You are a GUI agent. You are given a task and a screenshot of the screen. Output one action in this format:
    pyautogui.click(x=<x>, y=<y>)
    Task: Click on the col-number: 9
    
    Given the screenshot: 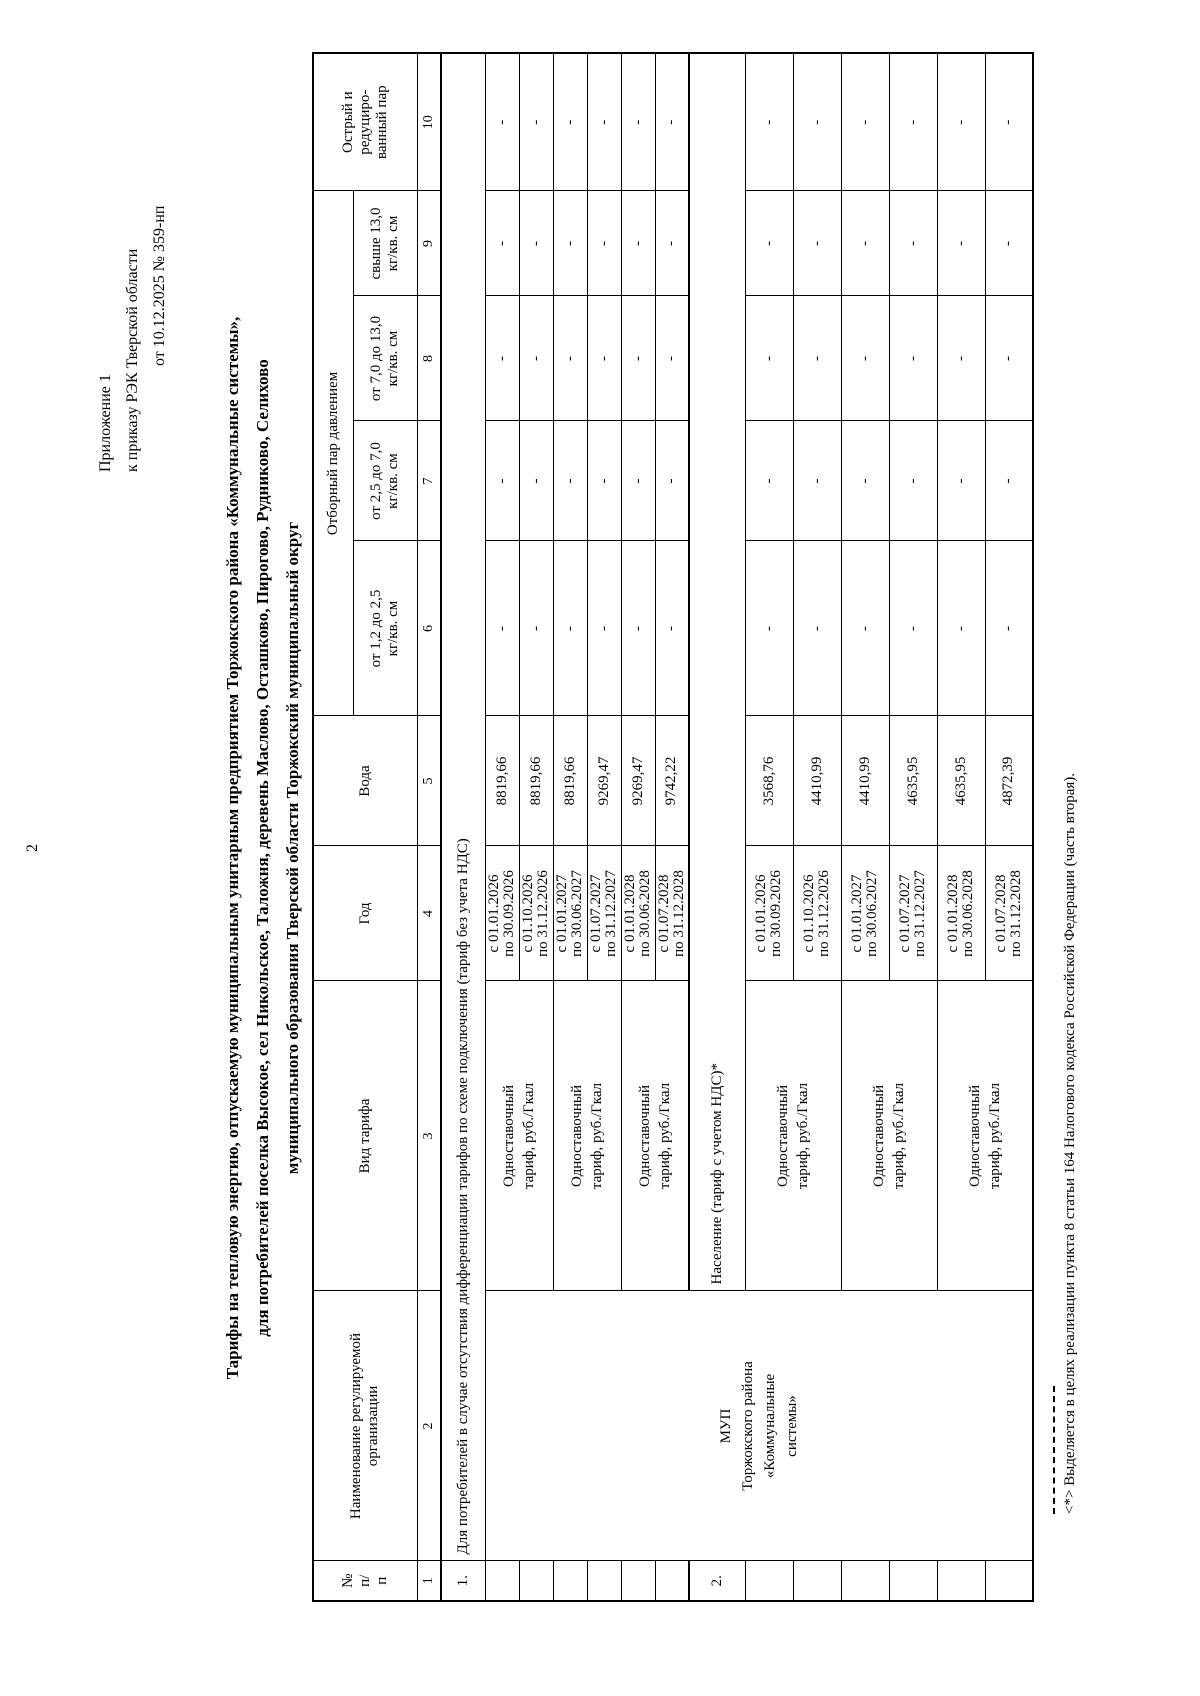 What is the action you would take?
    pyautogui.click(x=429, y=243)
    